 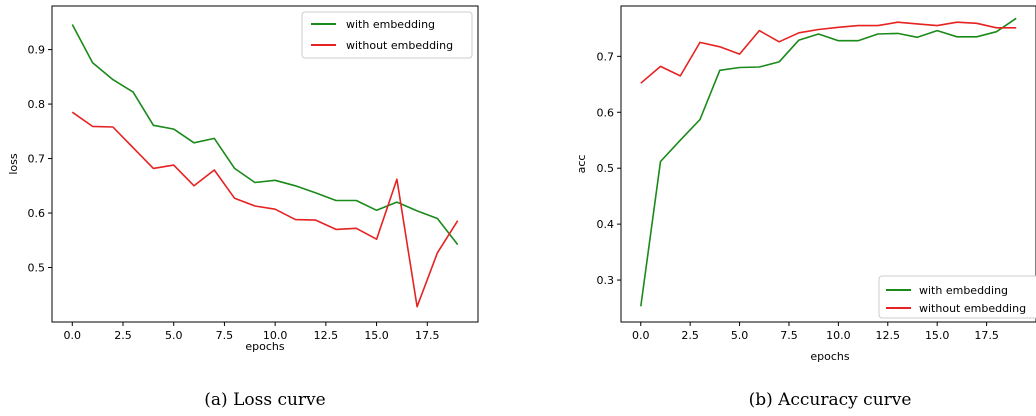 I want to click on y-ticks: 0.3 0.4 0.5 0.6 0.7, so click(x=609, y=168).